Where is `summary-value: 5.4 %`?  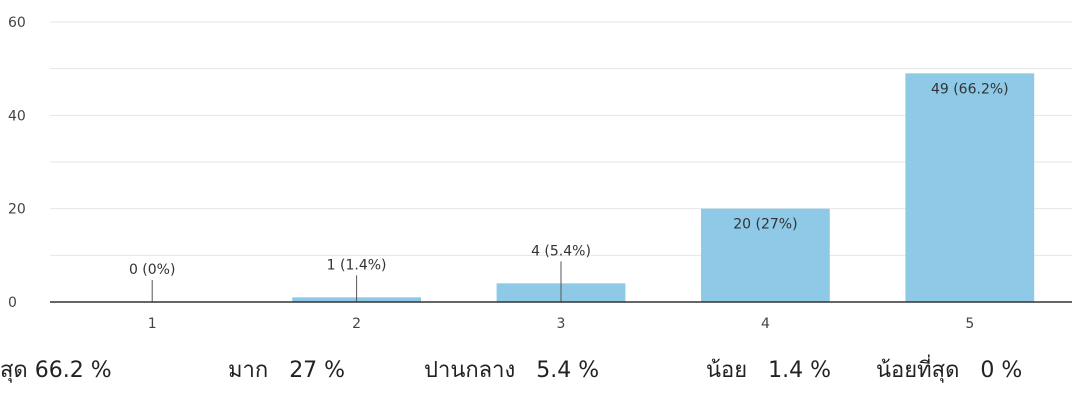
summary-value: 5.4 % is located at coordinates (568, 370).